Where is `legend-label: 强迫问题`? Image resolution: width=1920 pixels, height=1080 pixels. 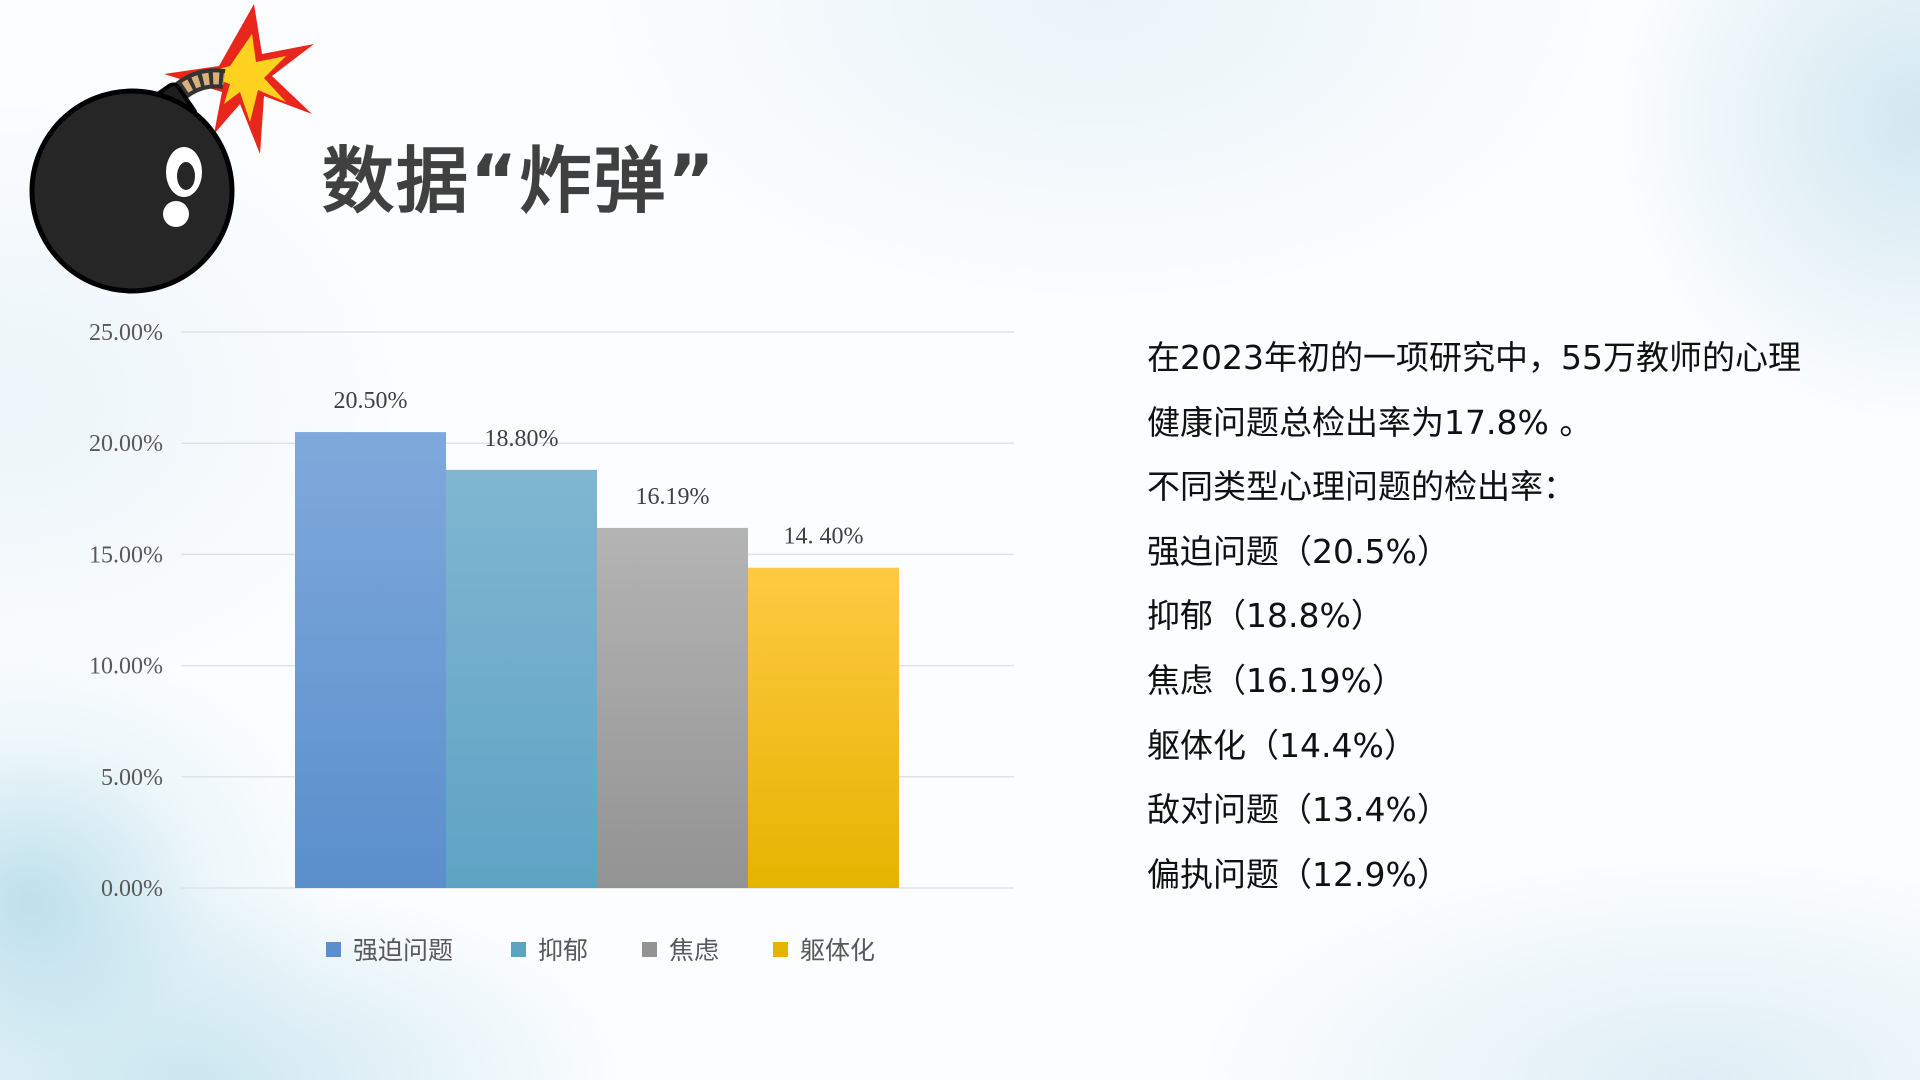 legend-label: 强迫问题 is located at coordinates (403, 950).